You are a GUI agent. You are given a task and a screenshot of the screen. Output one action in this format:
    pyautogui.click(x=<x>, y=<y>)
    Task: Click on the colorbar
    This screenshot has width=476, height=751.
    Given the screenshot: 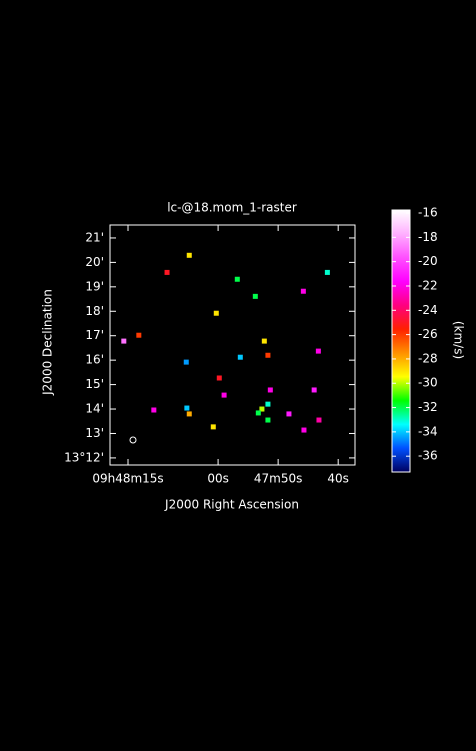 What is the action you would take?
    pyautogui.click(x=401, y=341)
    